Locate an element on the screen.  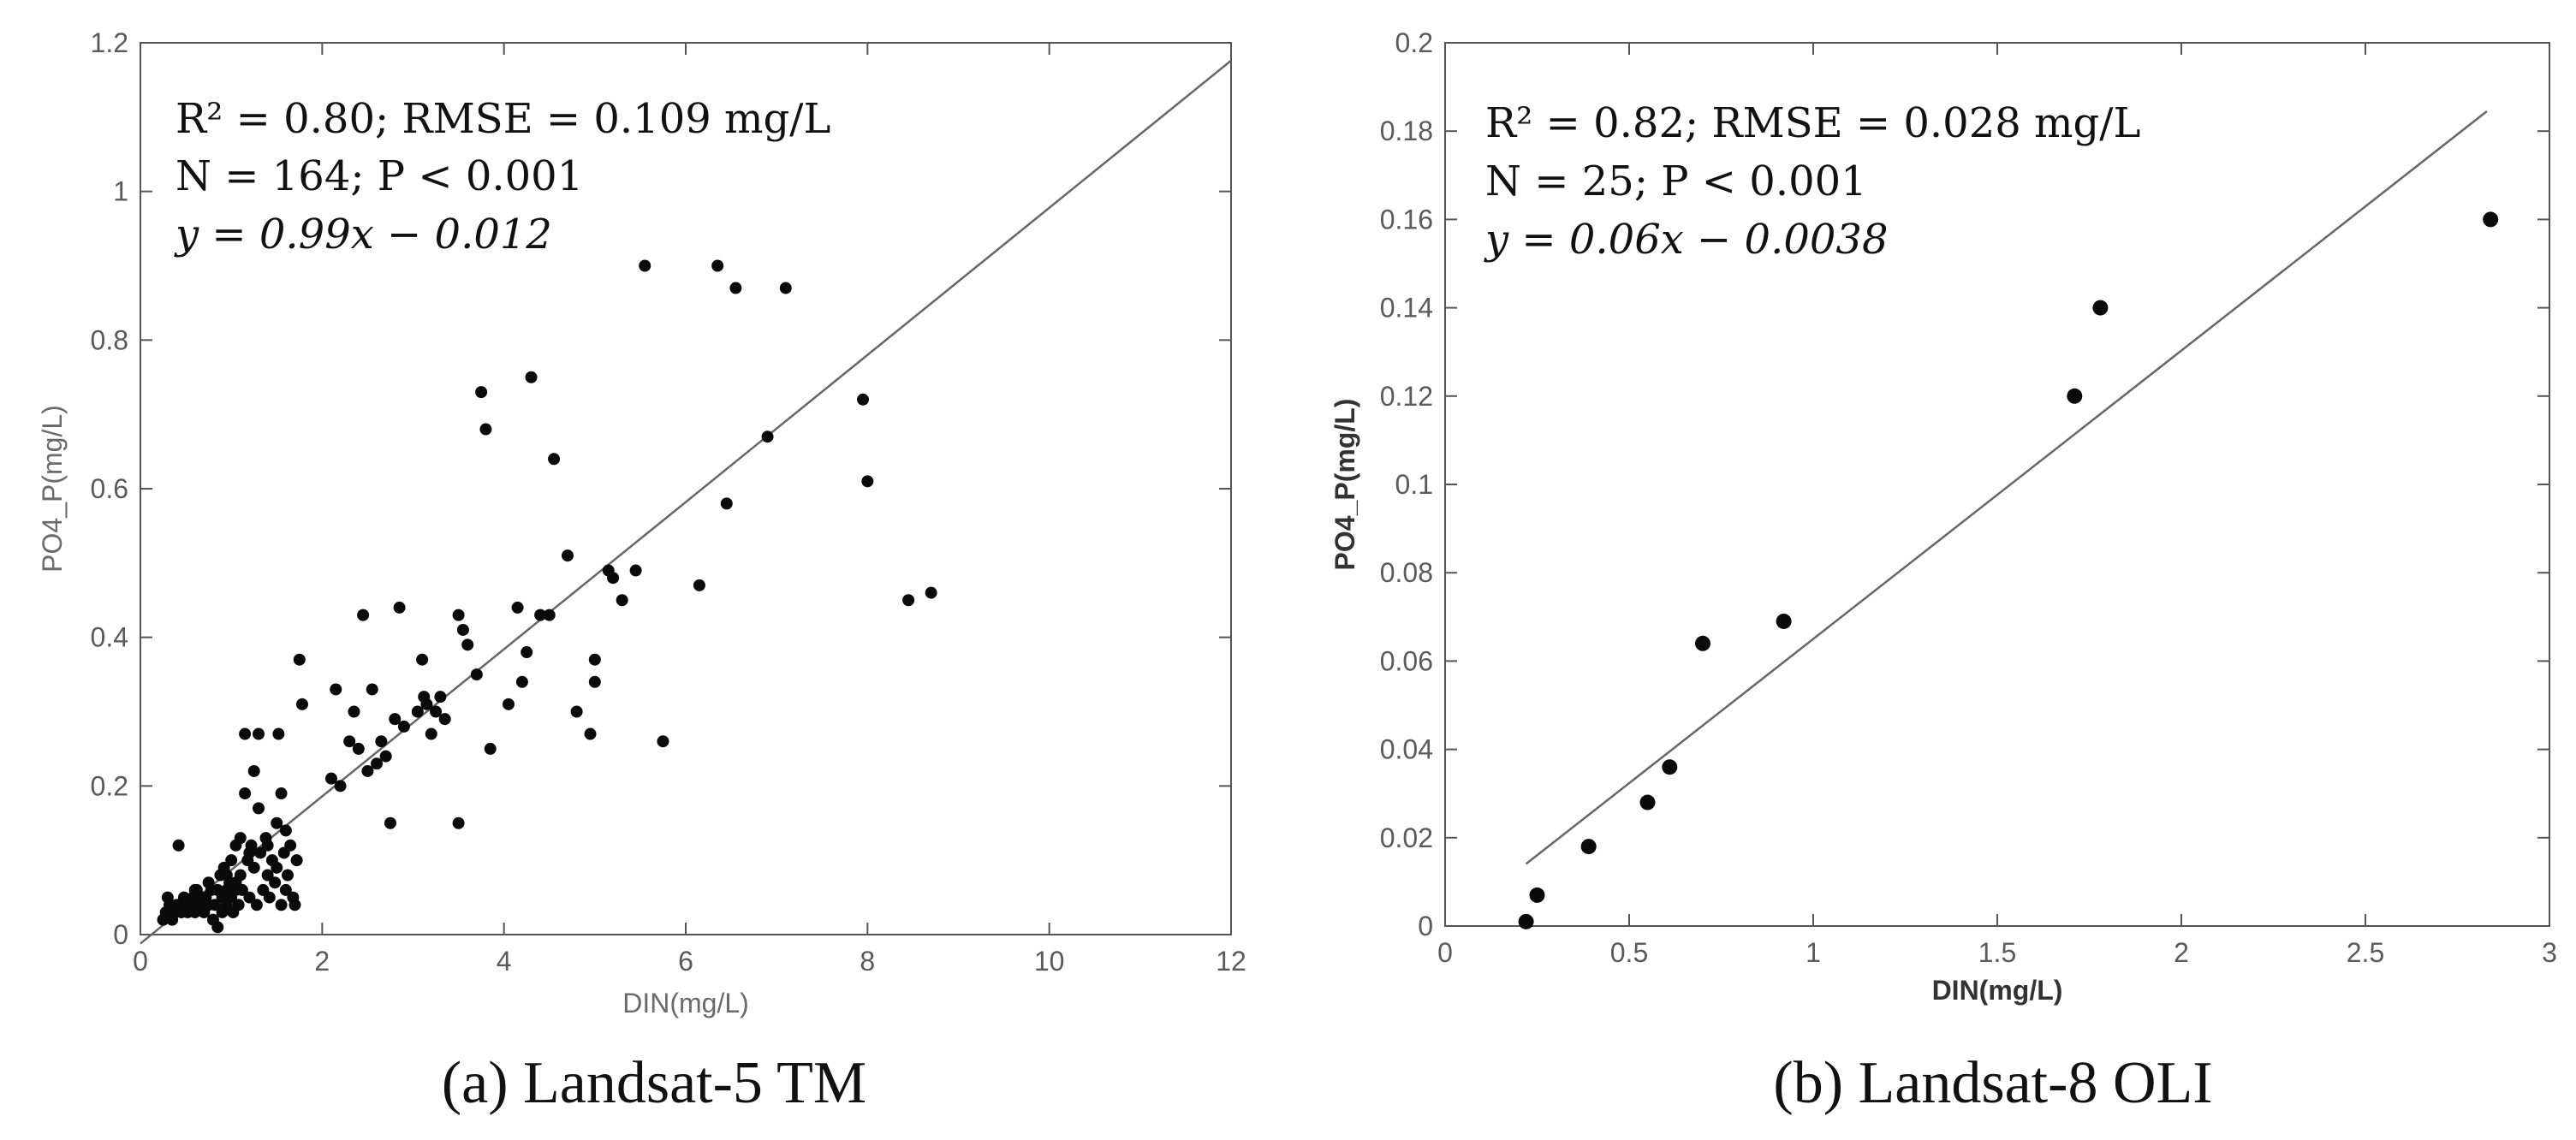
panel-a-x-tick-label: 10 is located at coordinates (1050, 961).